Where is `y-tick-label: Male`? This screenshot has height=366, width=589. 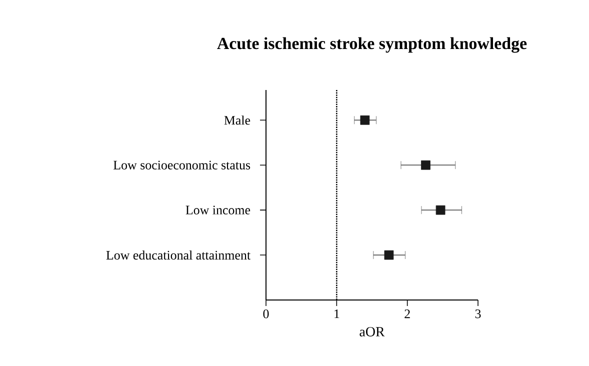
y-tick-label: Male is located at coordinates (237, 120).